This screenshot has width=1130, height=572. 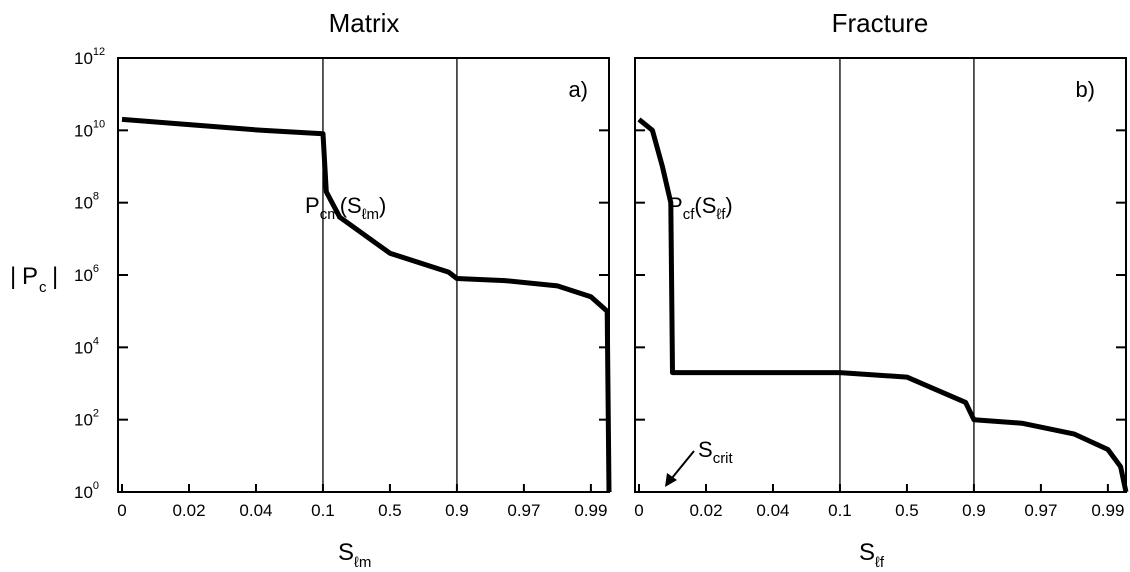 I want to click on y-tick-exponent: 4, so click(x=96, y=341).